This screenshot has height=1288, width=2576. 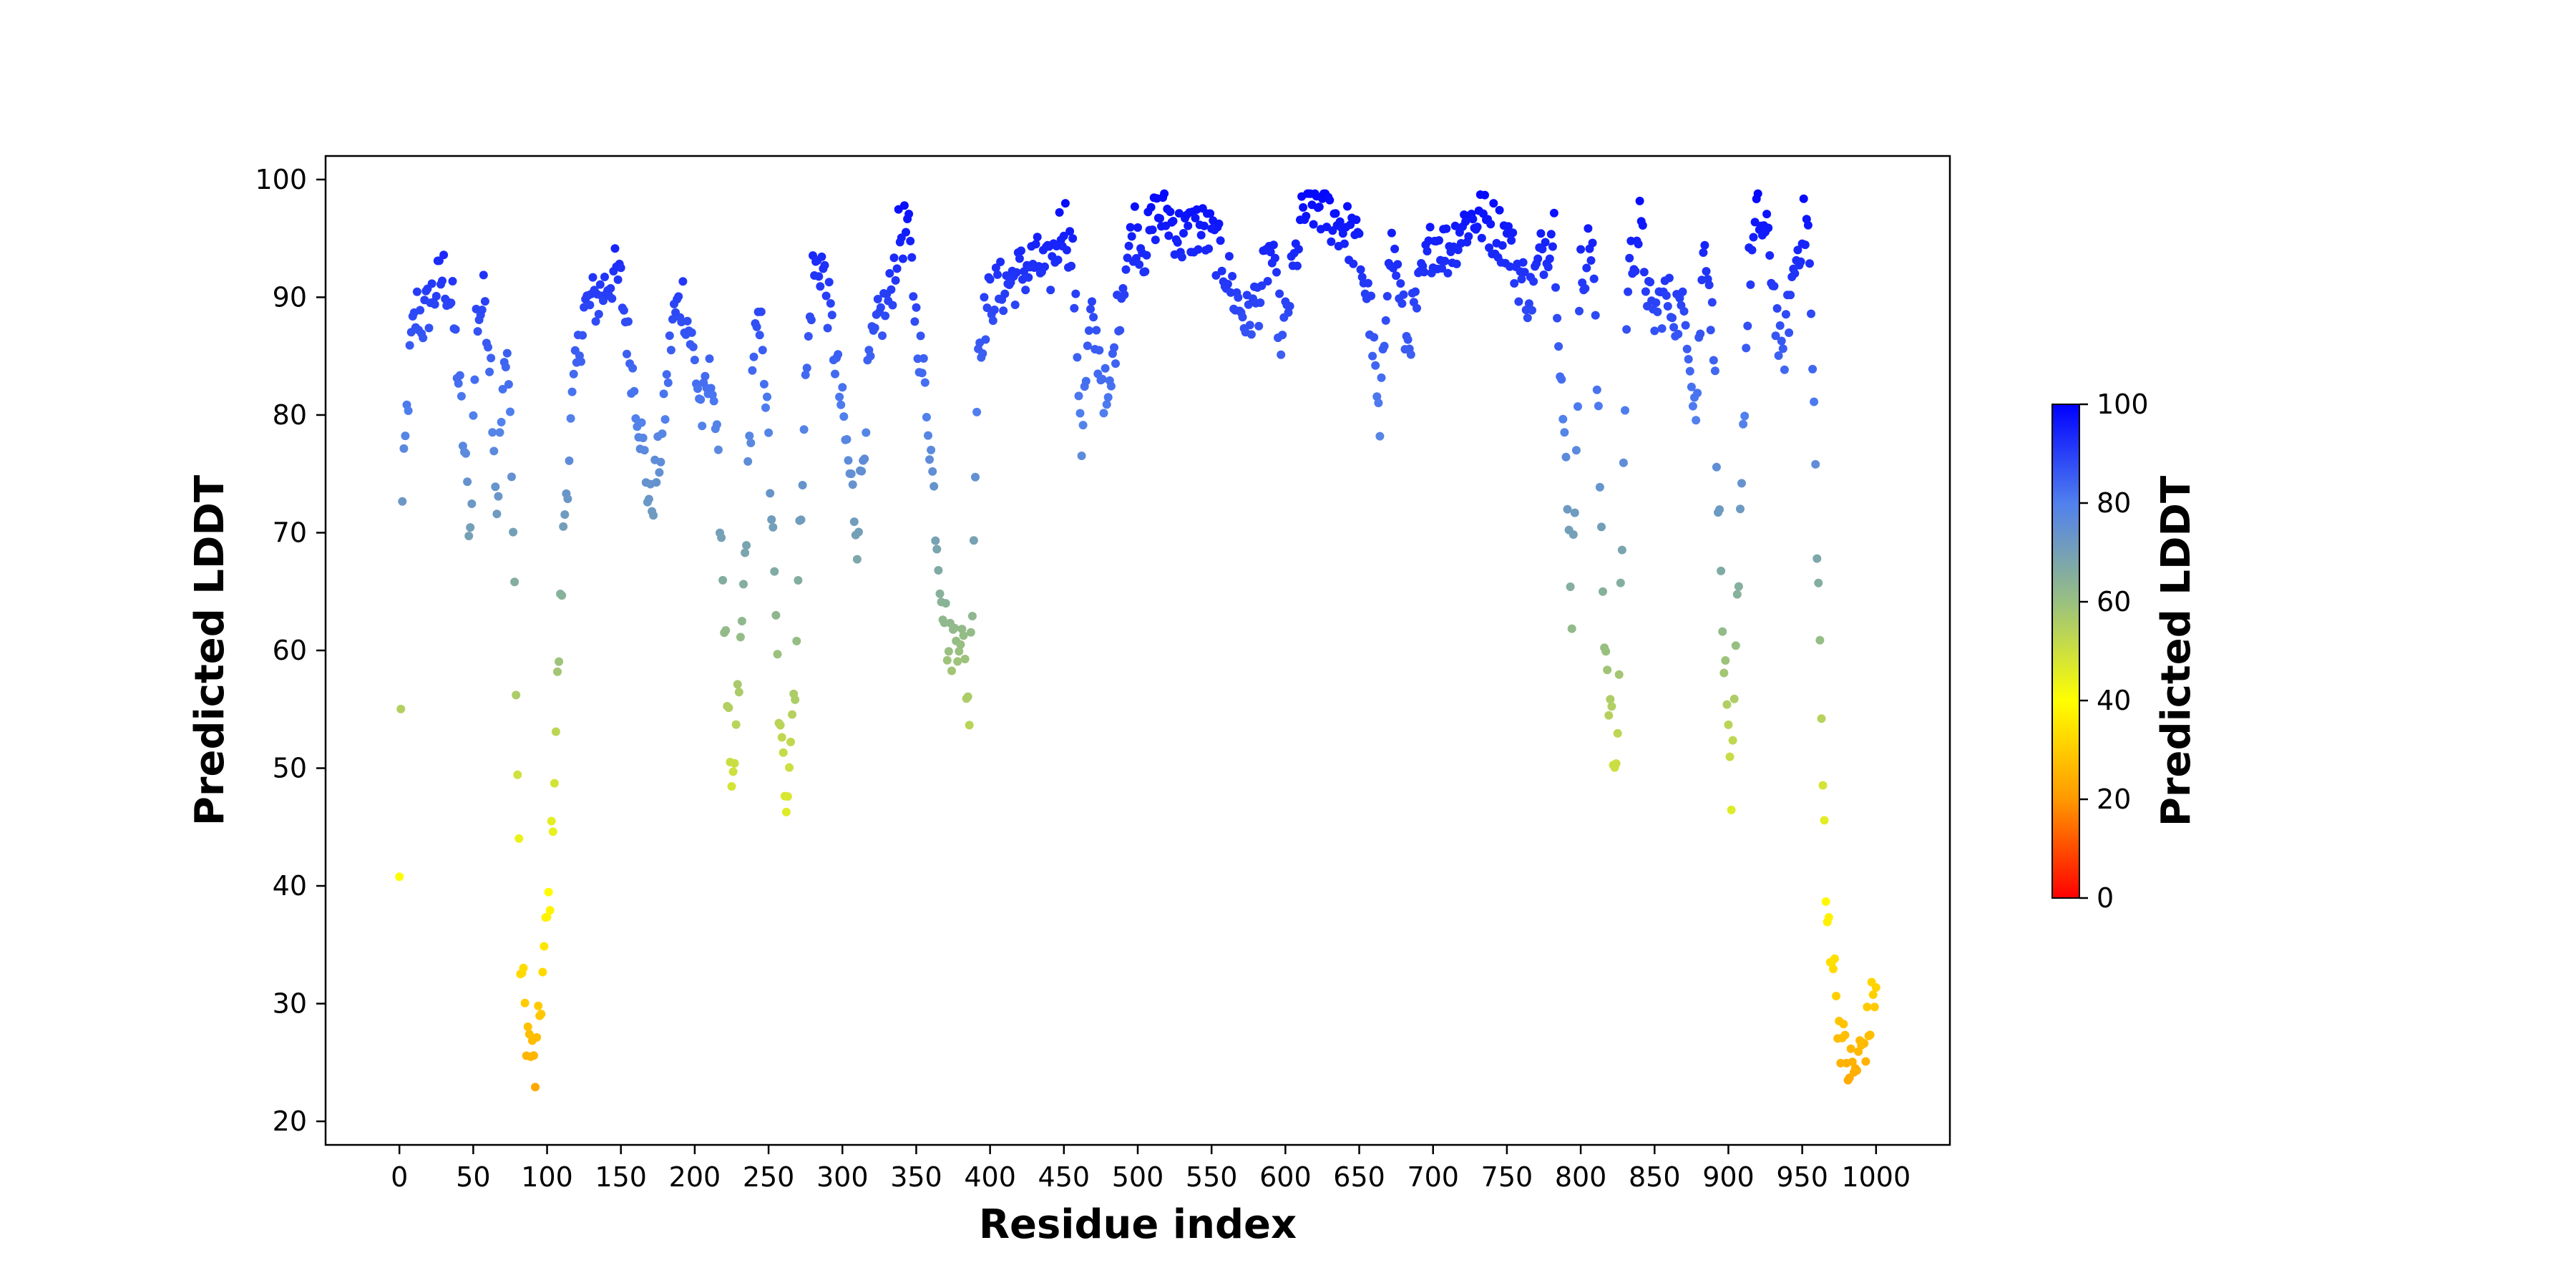 What do you see at coordinates (1212, 1177) in the screenshot?
I see `x-tick-label: 550` at bounding box center [1212, 1177].